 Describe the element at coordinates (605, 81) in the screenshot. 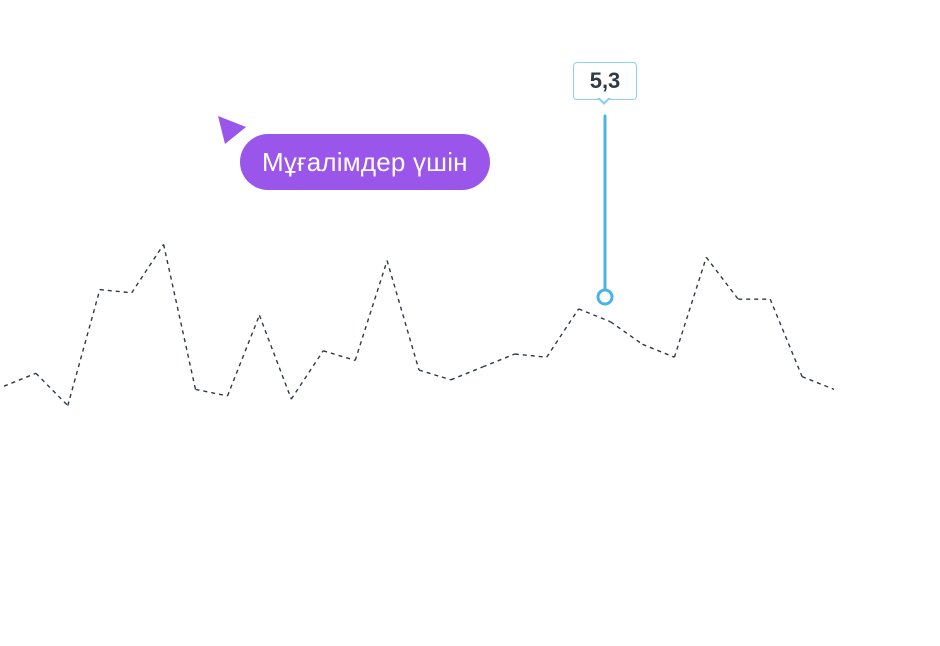

I see `value-tooltip: 5,3` at that location.